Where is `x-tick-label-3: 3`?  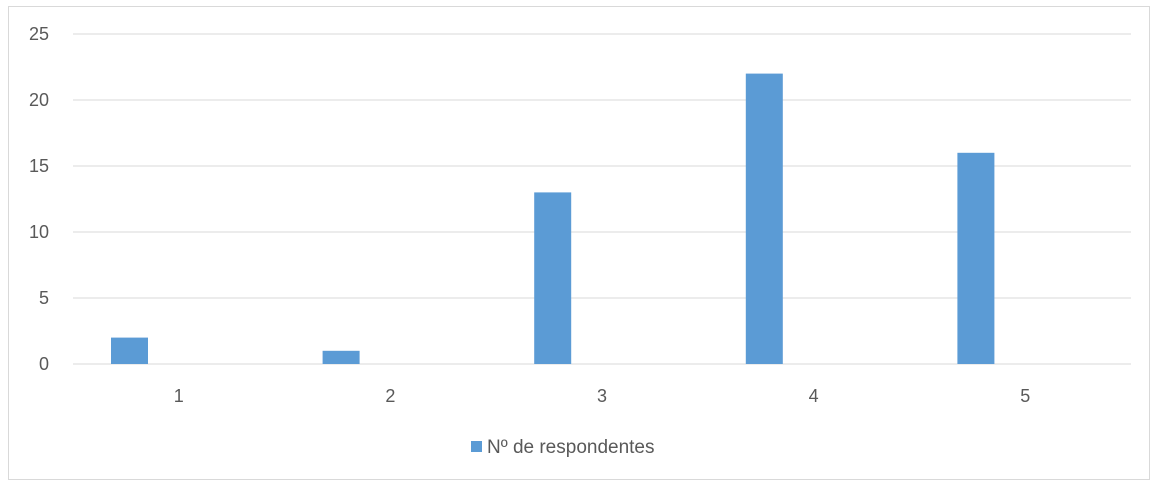 x-tick-label-3: 3 is located at coordinates (602, 396).